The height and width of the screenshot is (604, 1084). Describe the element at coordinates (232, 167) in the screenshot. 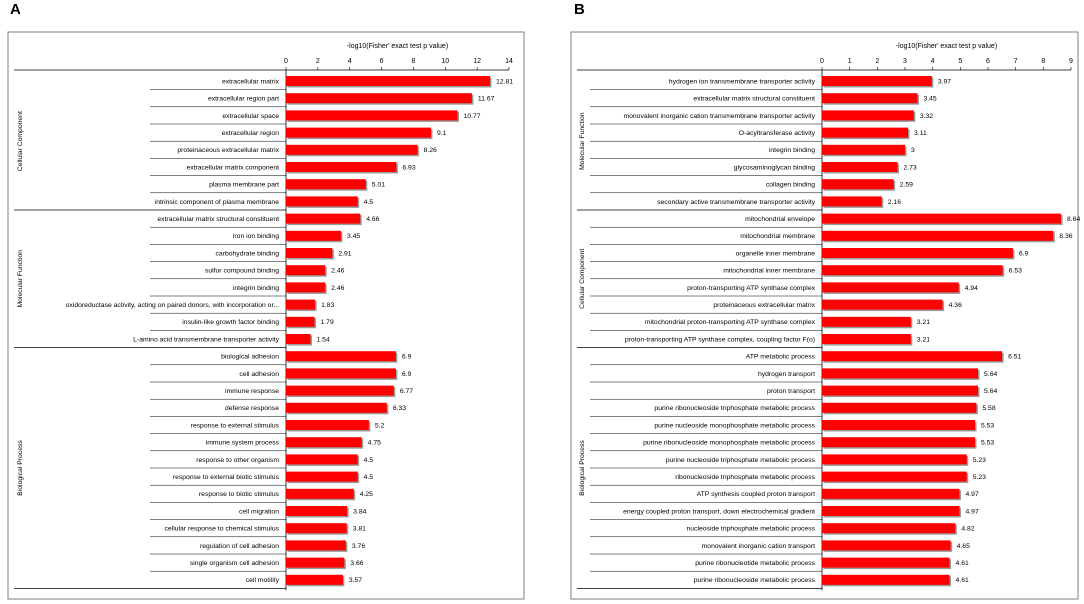

I see `category-label: extracellular matrix component` at that location.